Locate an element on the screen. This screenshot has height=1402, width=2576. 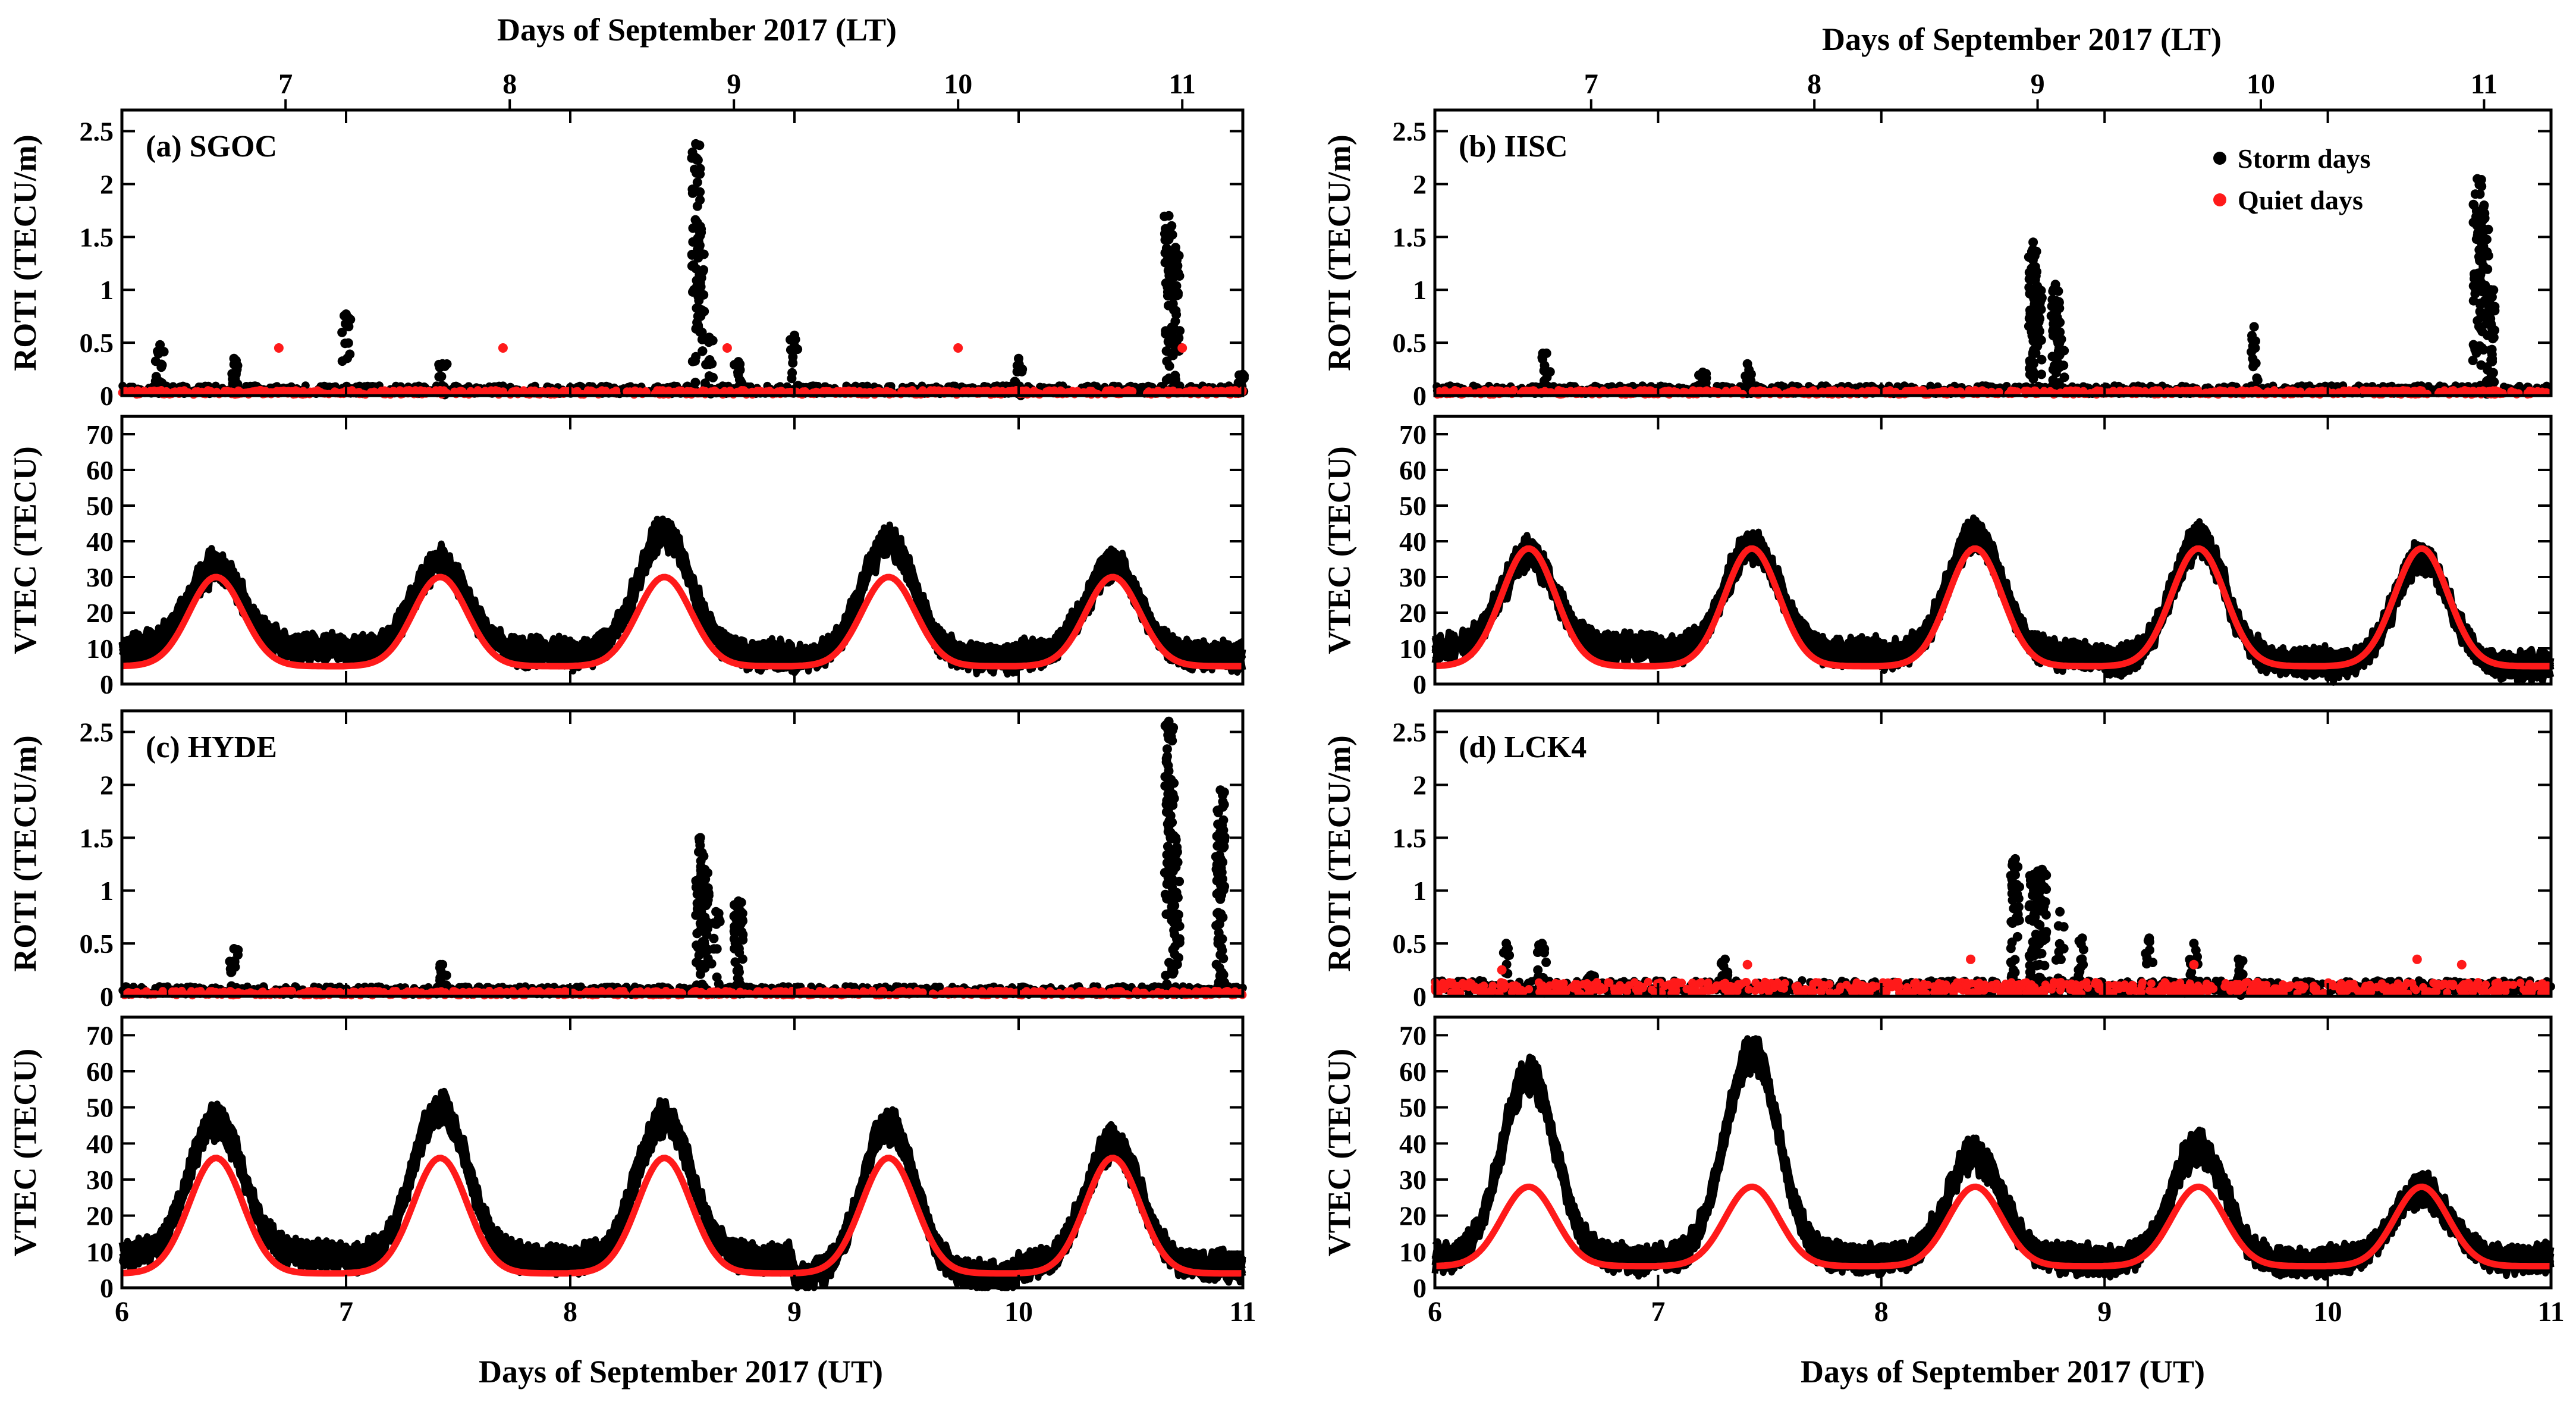
top-xtick-label: 8 is located at coordinates (1814, 84).